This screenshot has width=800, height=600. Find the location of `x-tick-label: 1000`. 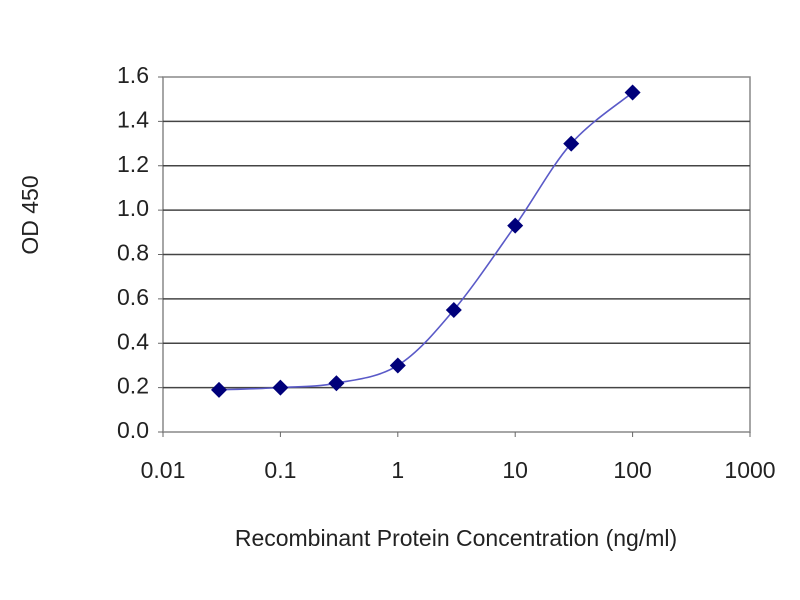

x-tick-label: 1000 is located at coordinates (749, 470).